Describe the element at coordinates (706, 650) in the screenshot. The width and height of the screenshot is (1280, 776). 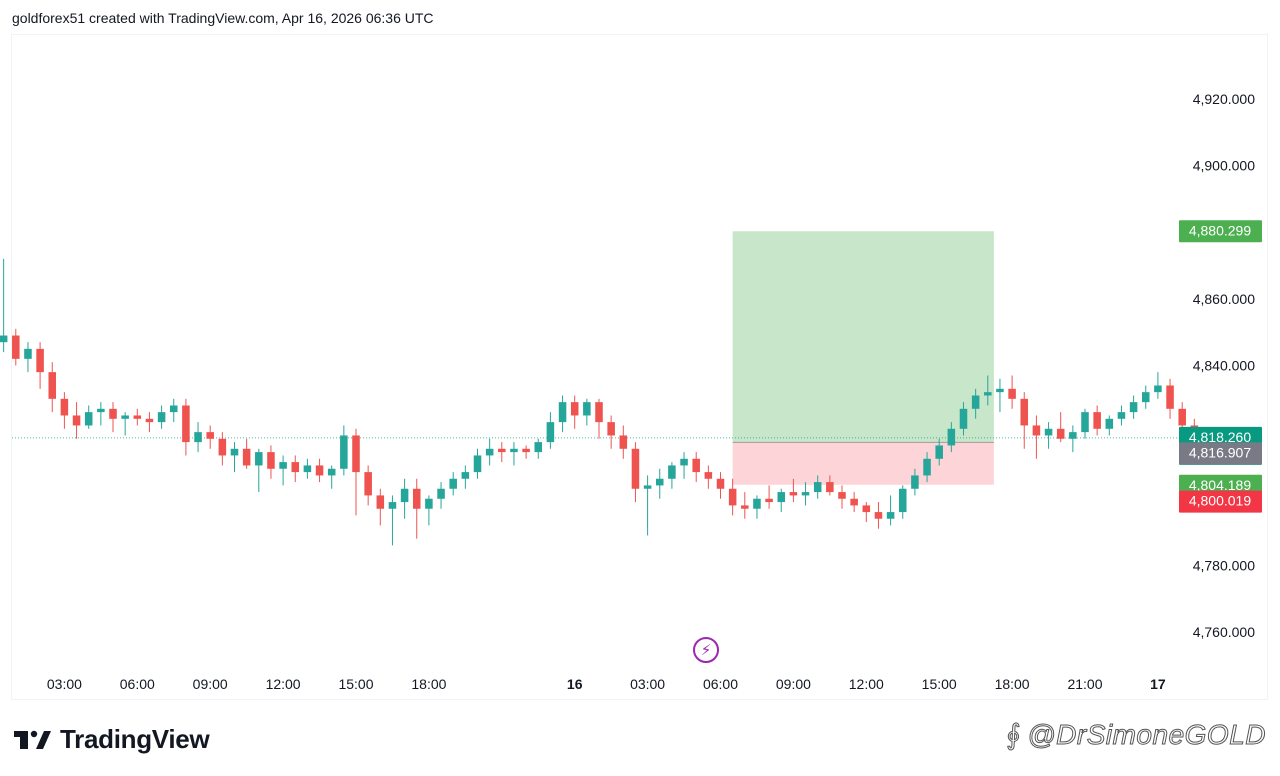
I see `lightning-bolt-icon: ⚡` at that location.